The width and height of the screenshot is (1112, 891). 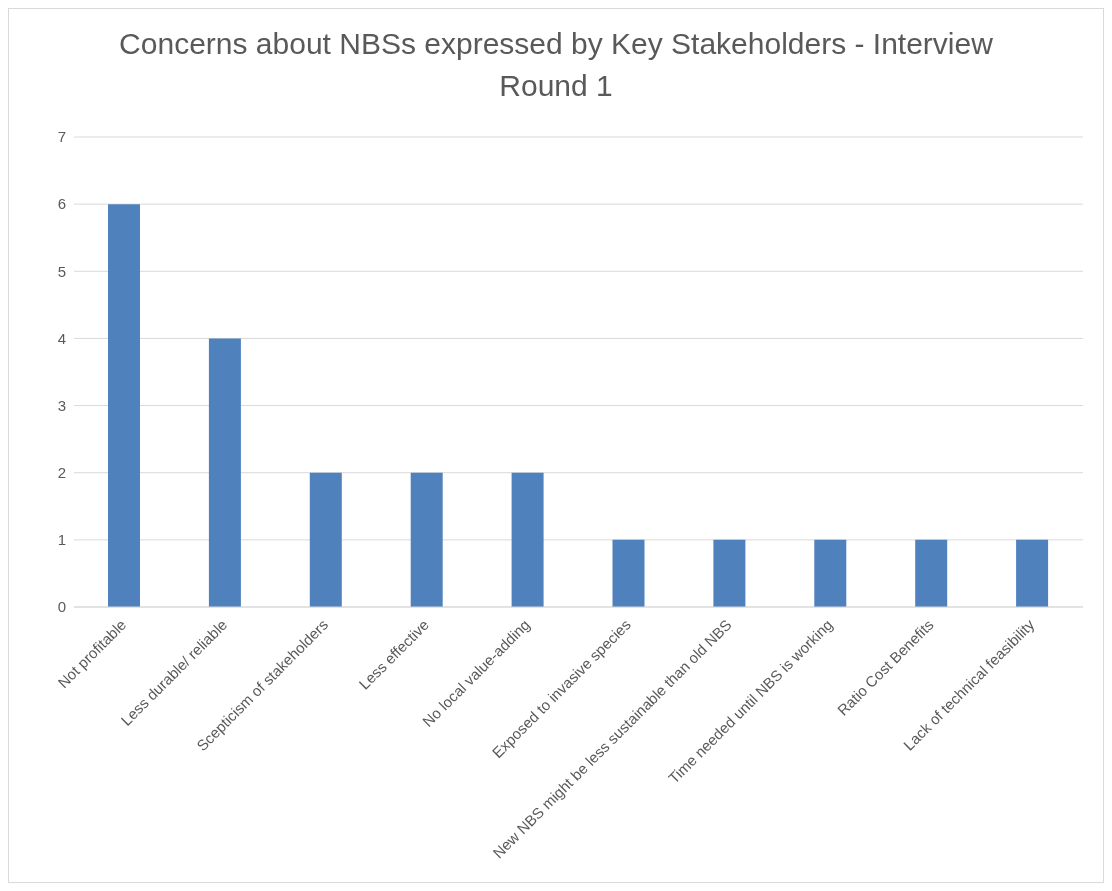 What do you see at coordinates (61, 137) in the screenshot?
I see `y-tick-label: 7` at bounding box center [61, 137].